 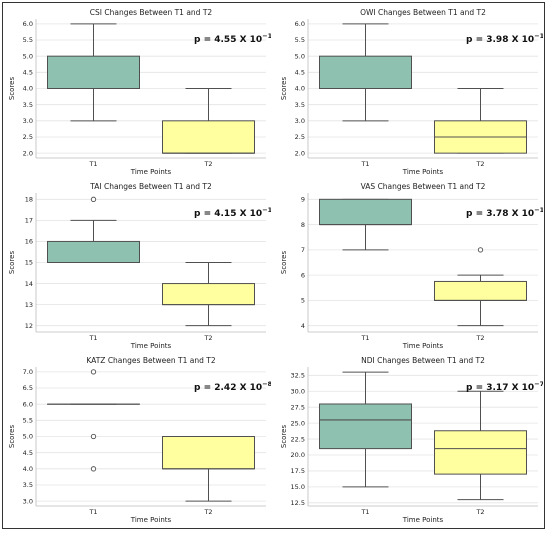 What do you see at coordinates (300, 137) in the screenshot?
I see `y-tick-label: 2.5` at bounding box center [300, 137].